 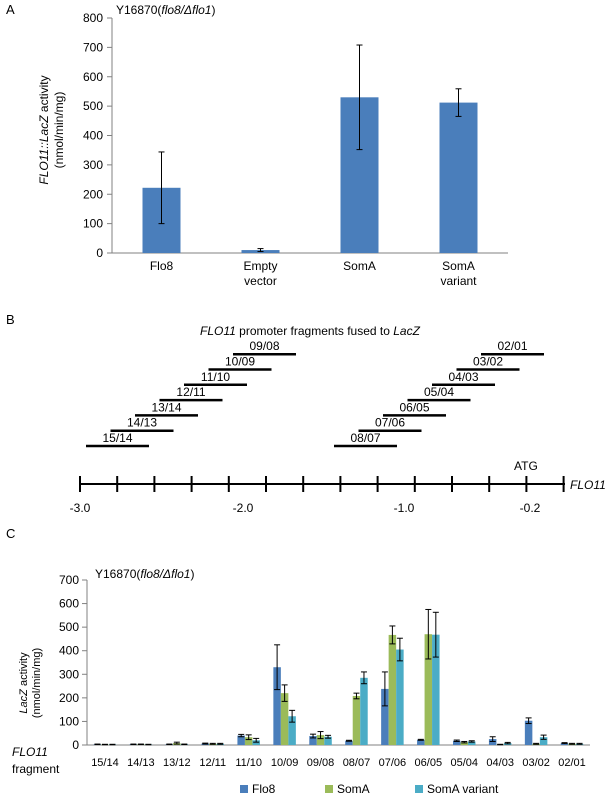 I want to click on x-category-label: 10/09, so click(x=285, y=763).